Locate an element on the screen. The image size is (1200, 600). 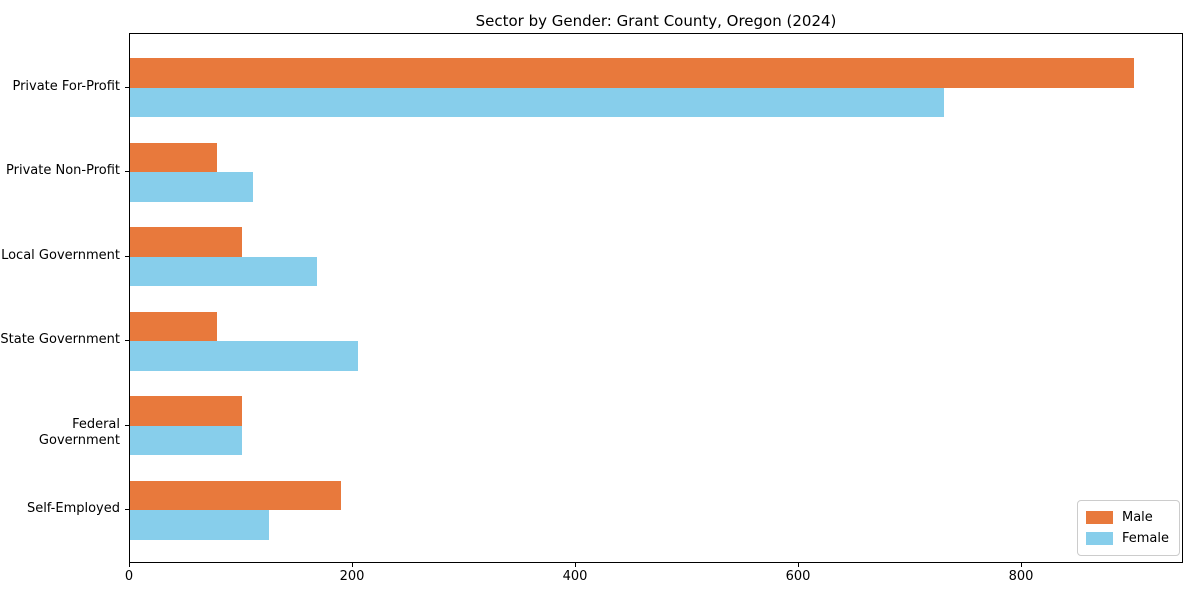
y-tick-label: State Government is located at coordinates (60, 339).